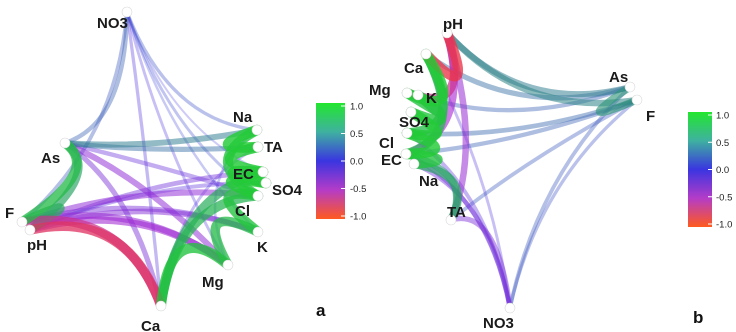  What do you see at coordinates (480, 263) in the screenshot?
I see `edge-NO3-TA` at bounding box center [480, 263].